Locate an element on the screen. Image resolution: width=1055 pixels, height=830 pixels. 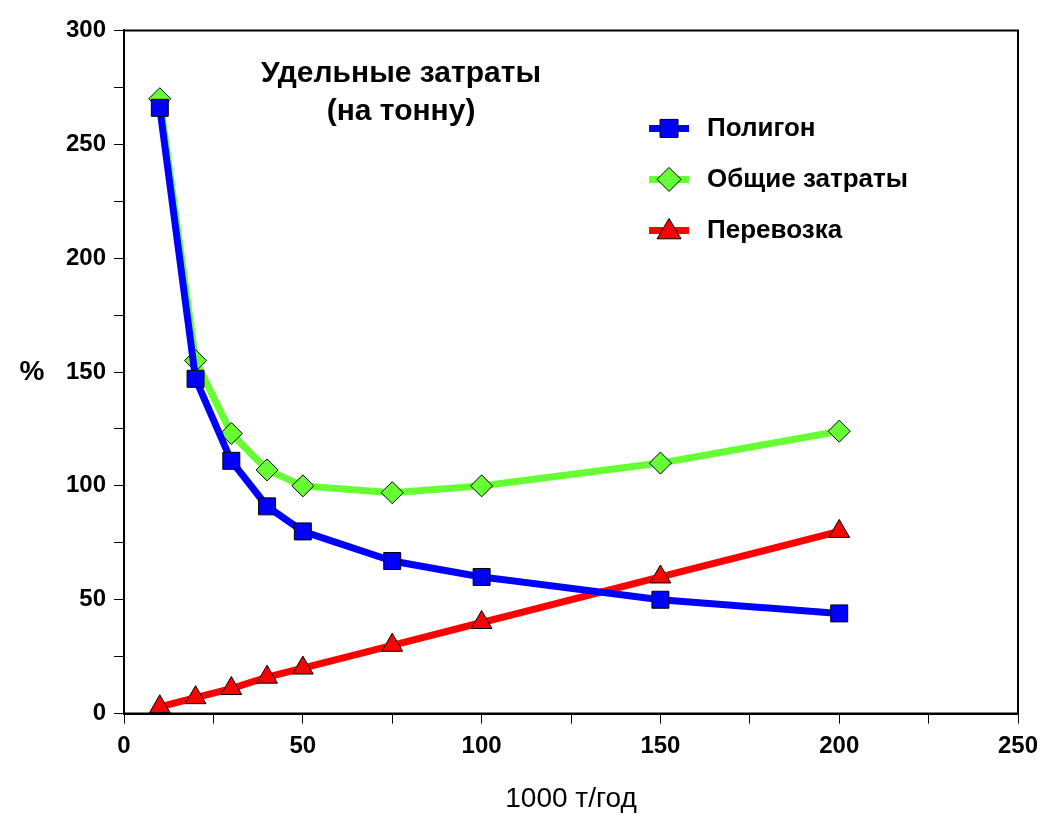
text: Удельные затраты (на тонну) is located at coordinates (401, 90).